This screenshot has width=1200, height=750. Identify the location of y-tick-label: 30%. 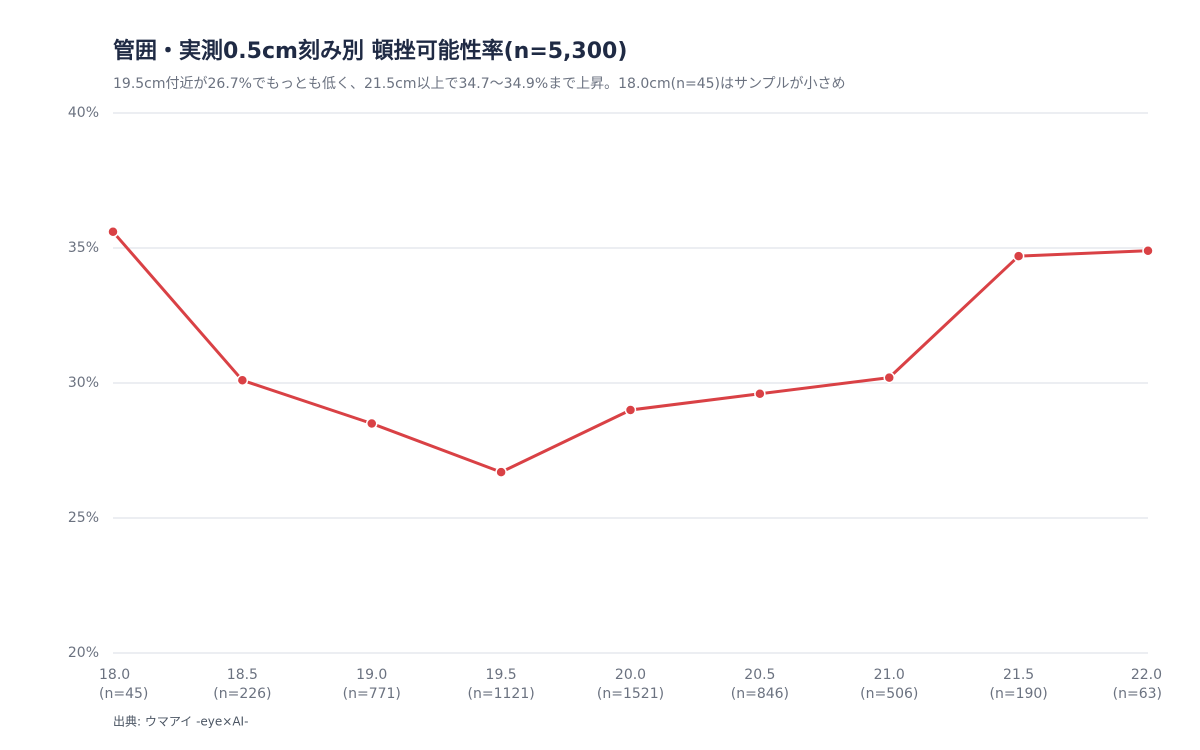
(83, 383).